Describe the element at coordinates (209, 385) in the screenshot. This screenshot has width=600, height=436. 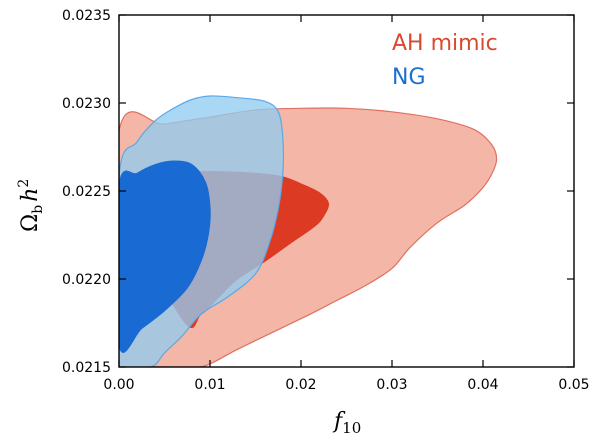
I see `x-tick-label: 0.01` at that location.